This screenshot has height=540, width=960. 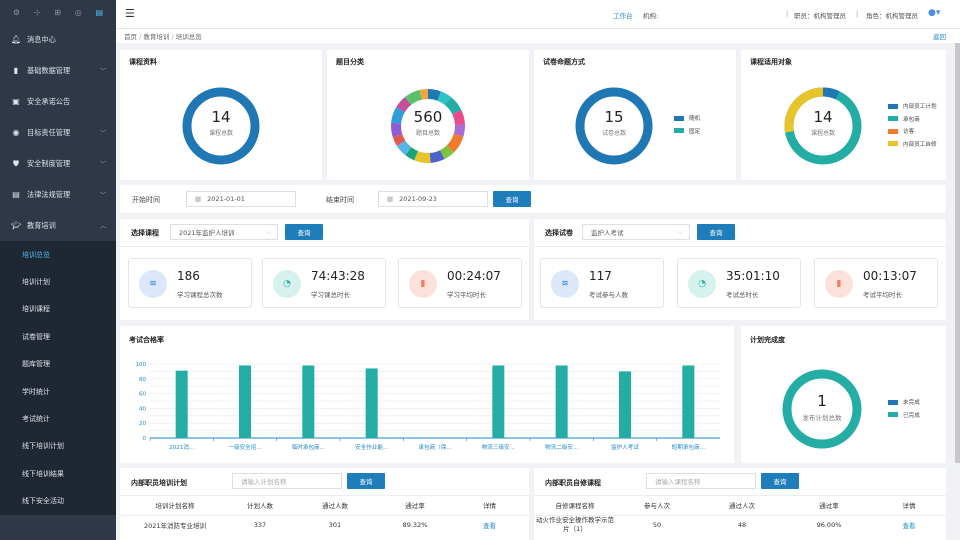 What do you see at coordinates (58, 419) in the screenshot?
I see `sidebar-subitem-exam-stats: 考试统计` at bounding box center [58, 419].